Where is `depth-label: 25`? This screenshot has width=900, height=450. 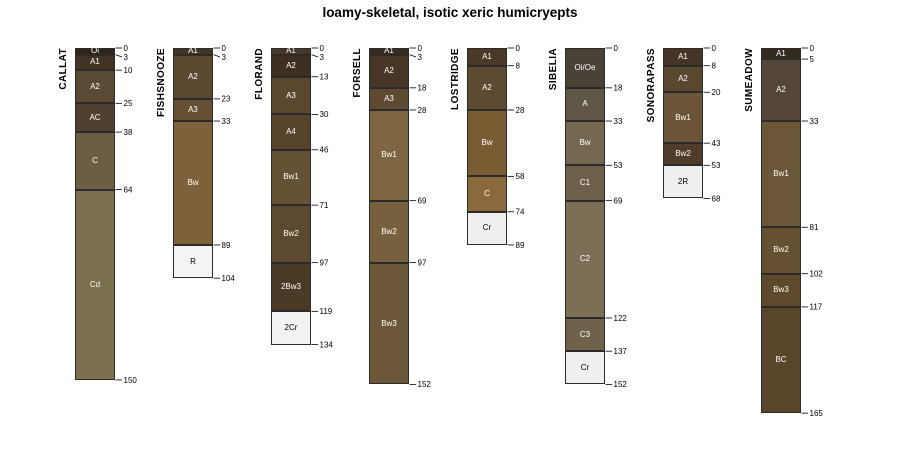
depth-label: 25 is located at coordinates (128, 103).